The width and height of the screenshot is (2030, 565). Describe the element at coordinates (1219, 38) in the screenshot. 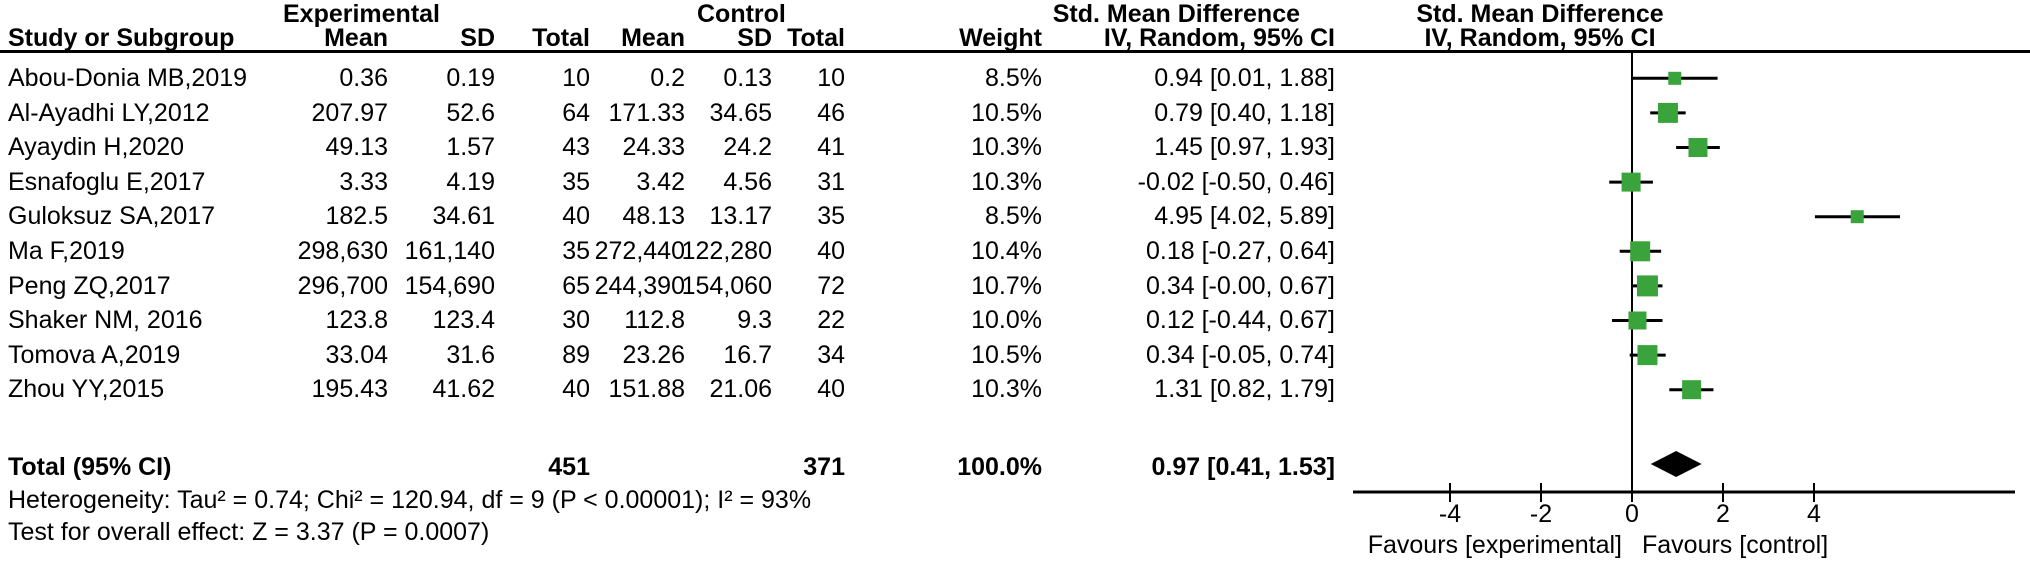

I see `header-method-left: IV, Random, 95% CI` at that location.